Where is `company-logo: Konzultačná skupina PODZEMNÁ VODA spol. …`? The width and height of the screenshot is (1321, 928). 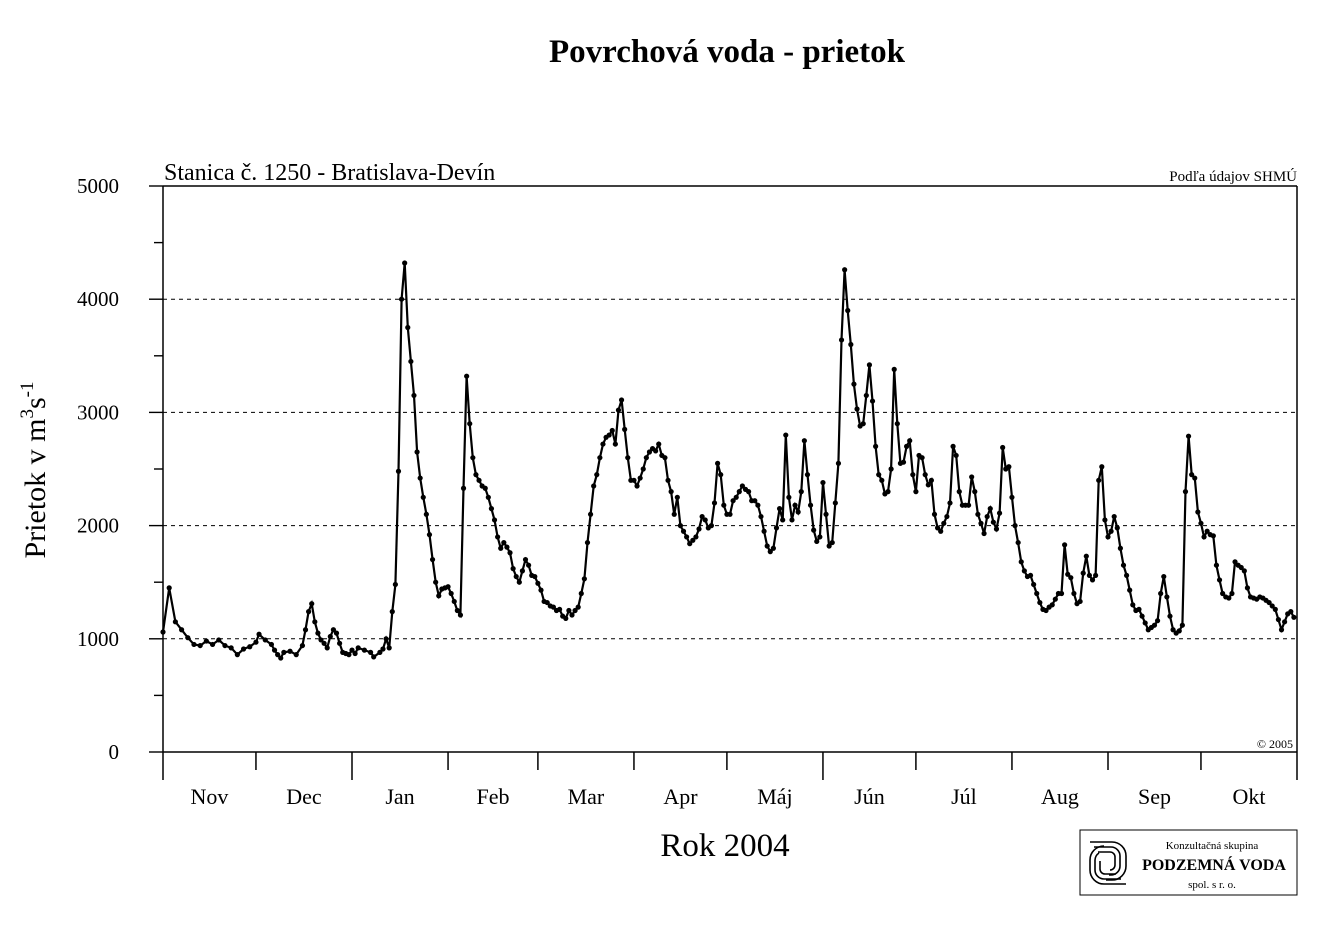 company-logo: Konzultačná skupina PODZEMNÁ VODA spol. … is located at coordinates (1188, 862).